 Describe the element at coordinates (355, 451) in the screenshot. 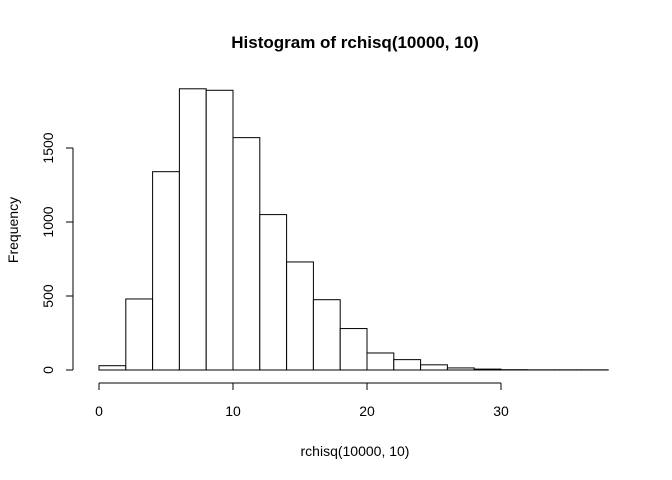

I see `x-axis-label: rchisq(10000, 10)` at that location.